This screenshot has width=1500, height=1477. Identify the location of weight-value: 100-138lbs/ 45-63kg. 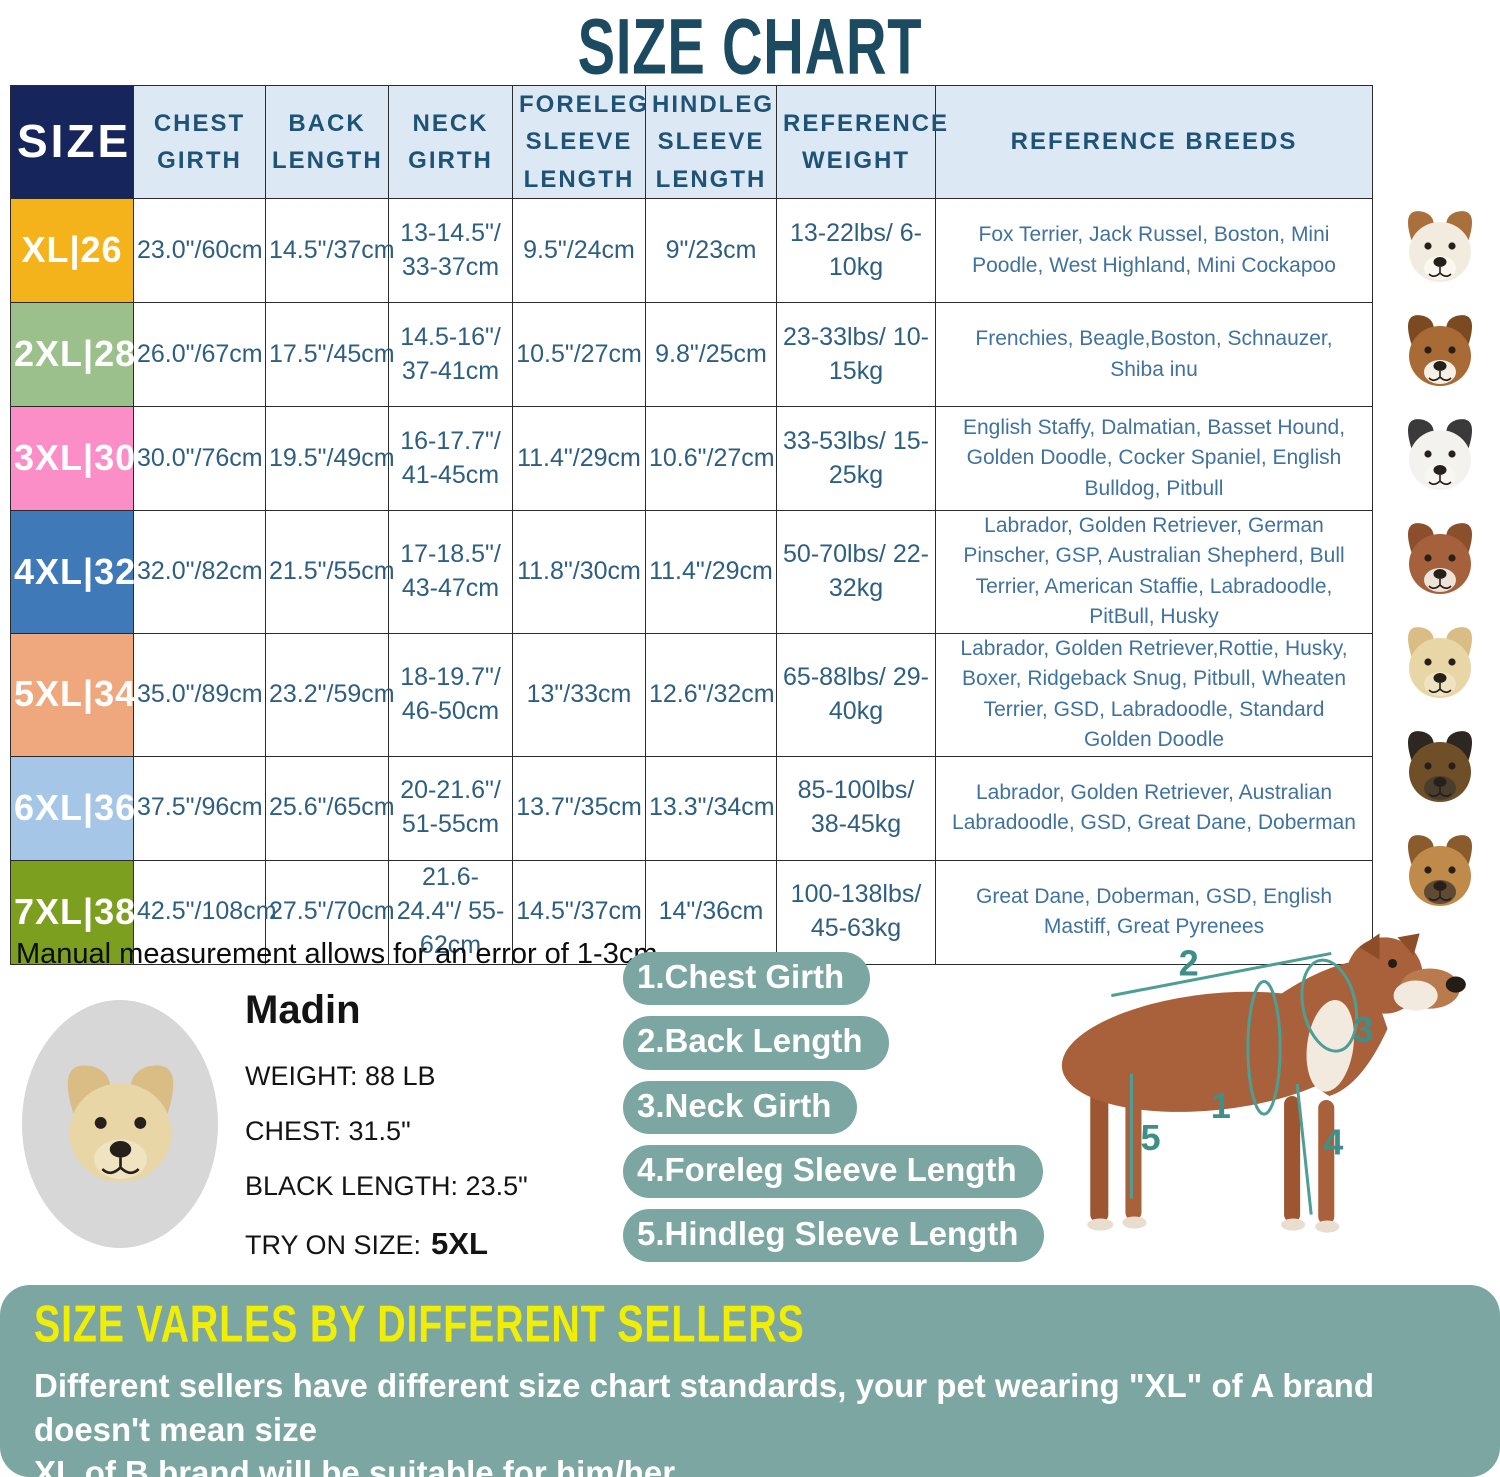
(856, 912).